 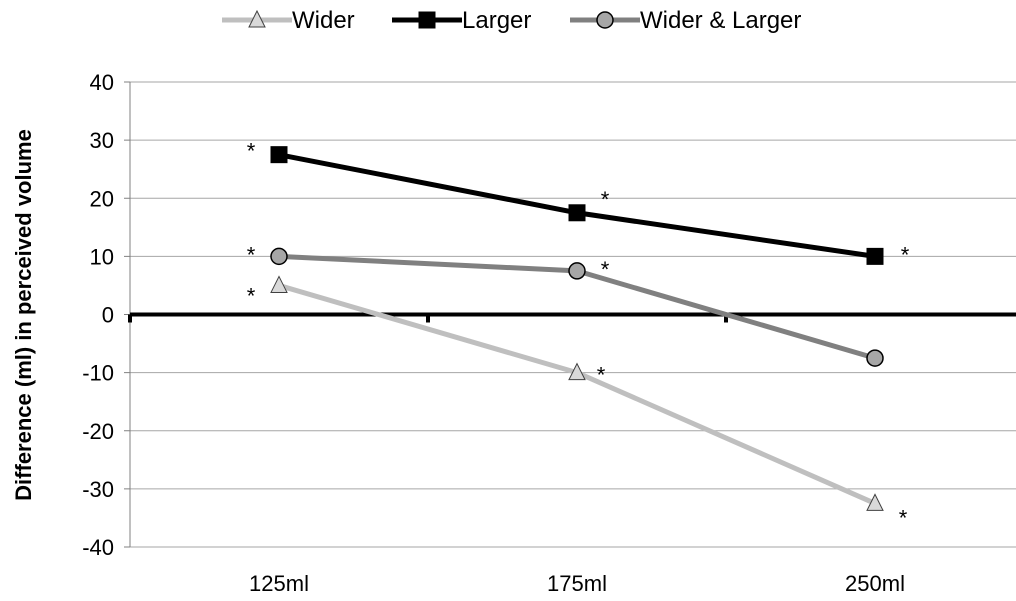 I want to click on x-tick-label: 125ml, so click(x=279, y=583).